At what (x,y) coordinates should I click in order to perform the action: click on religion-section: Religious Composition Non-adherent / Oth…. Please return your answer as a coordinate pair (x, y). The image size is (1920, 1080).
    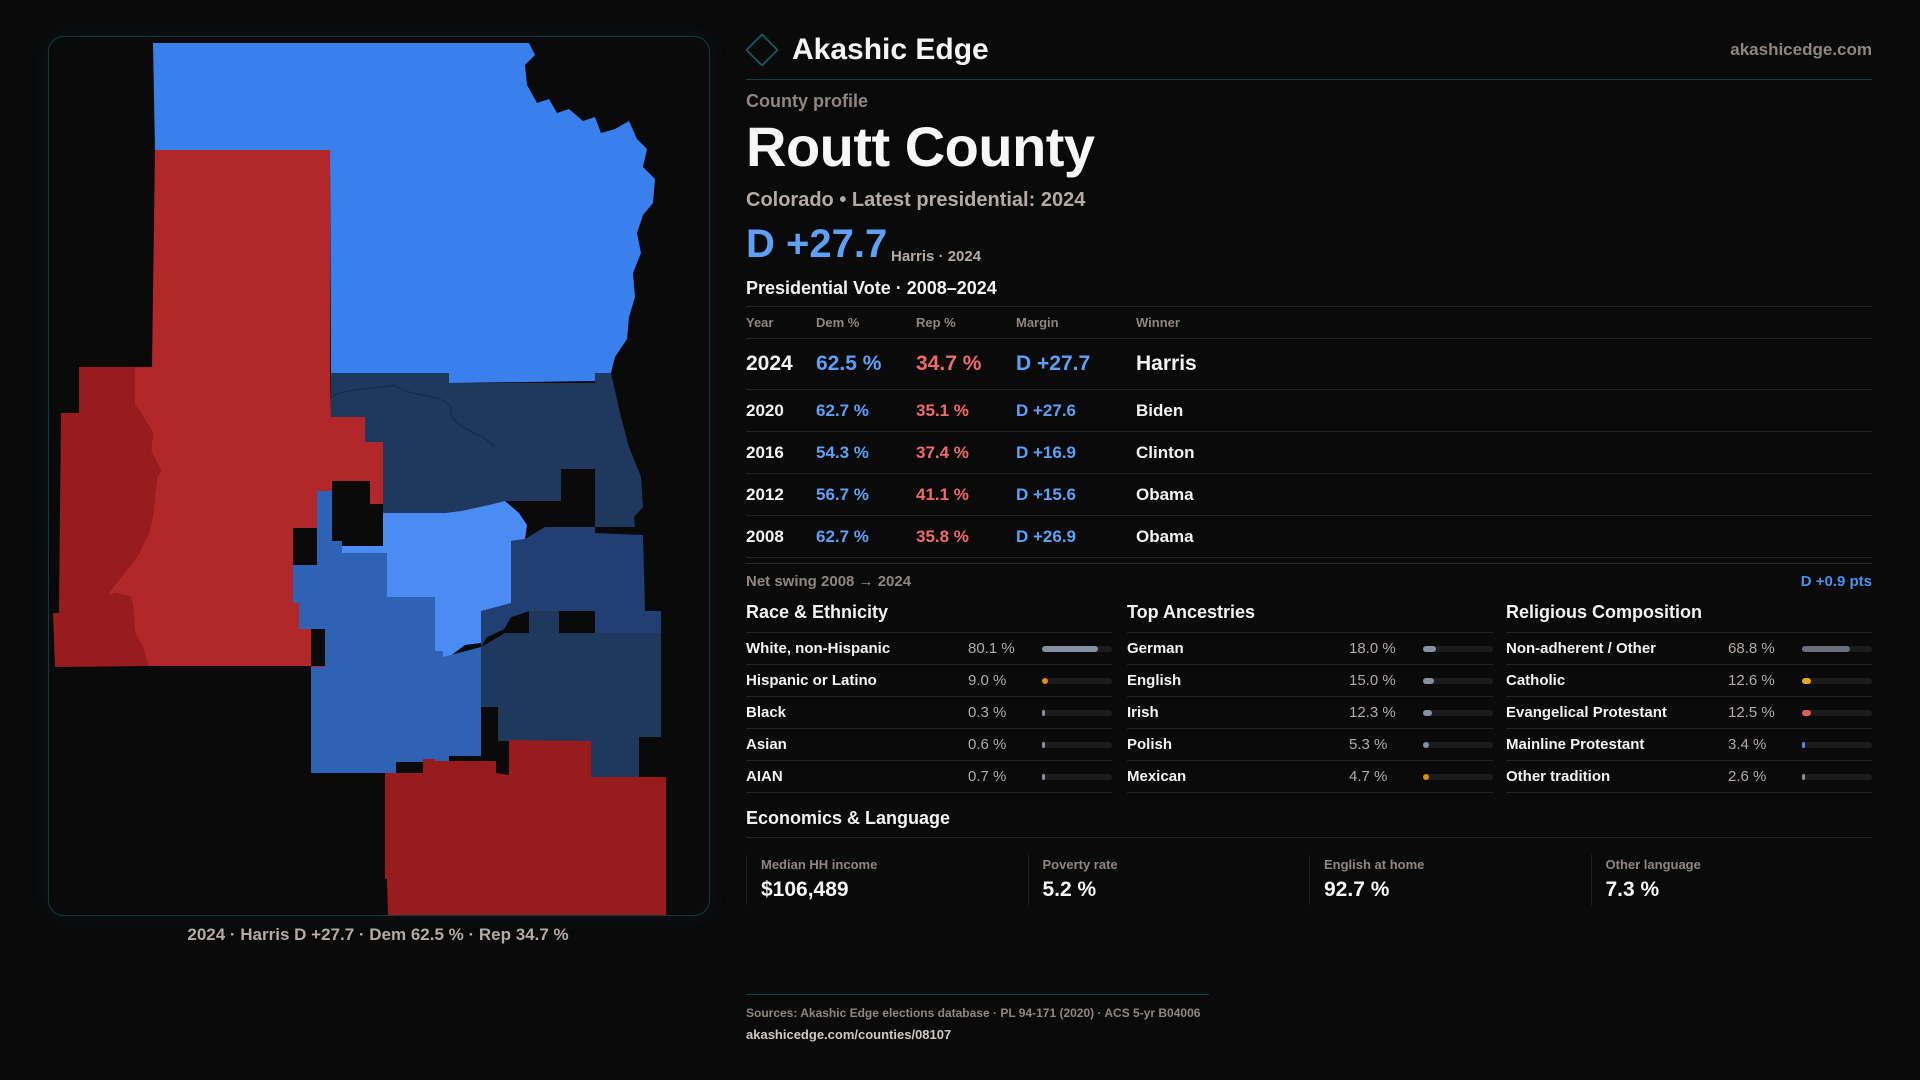
    Looking at the image, I should click on (1689, 697).